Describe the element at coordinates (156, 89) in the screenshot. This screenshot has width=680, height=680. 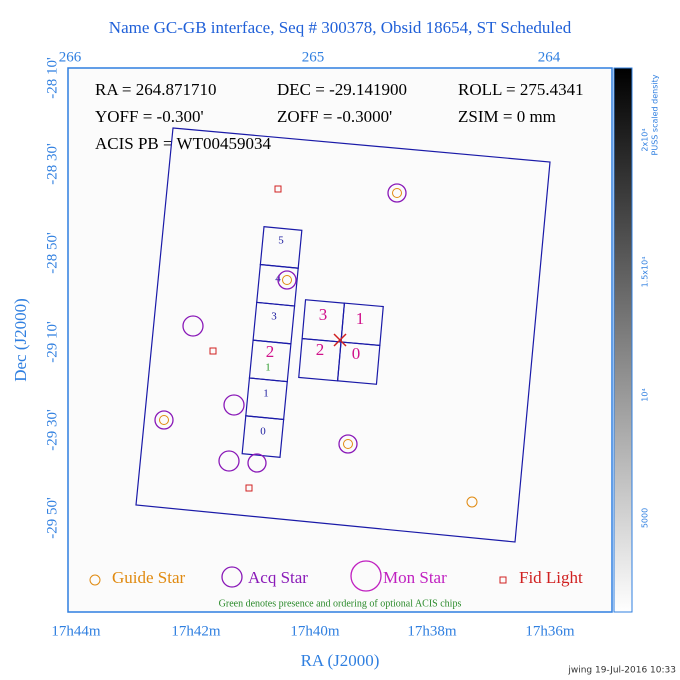
I see `info-ra: RA = 264.871710` at that location.